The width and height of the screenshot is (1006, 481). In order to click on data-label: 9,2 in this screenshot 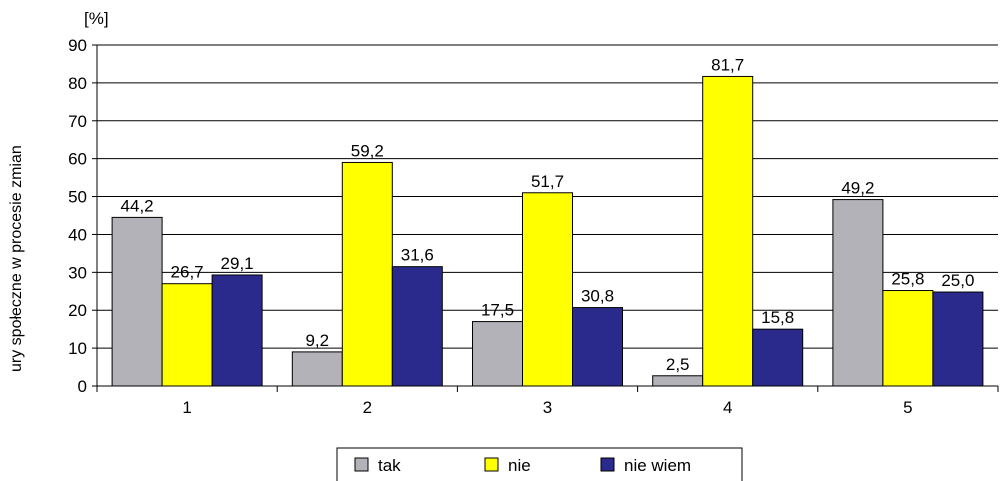, I will do `click(317, 340)`.